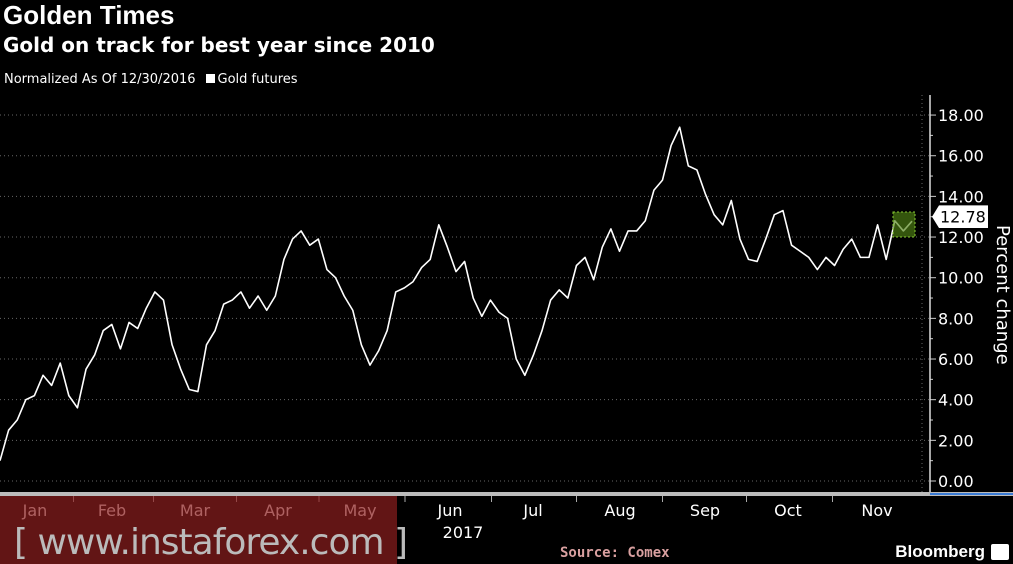 This screenshot has height=564, width=1013. Describe the element at coordinates (615, 553) in the screenshot. I see `source-note: Source: Comex` at that location.